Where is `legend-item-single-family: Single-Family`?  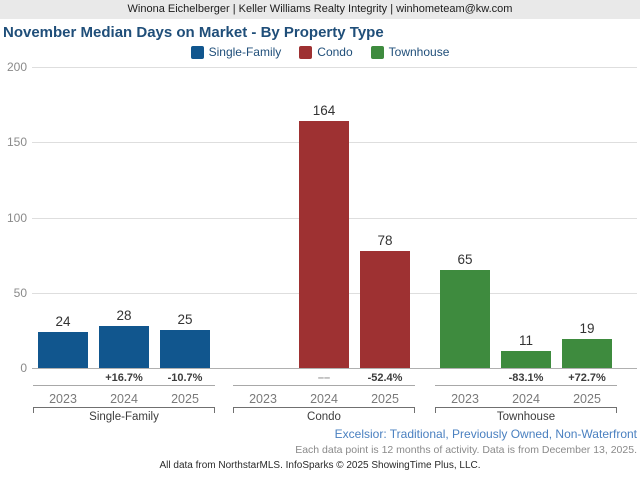 legend-item-single-family: Single-Family is located at coordinates (236, 52).